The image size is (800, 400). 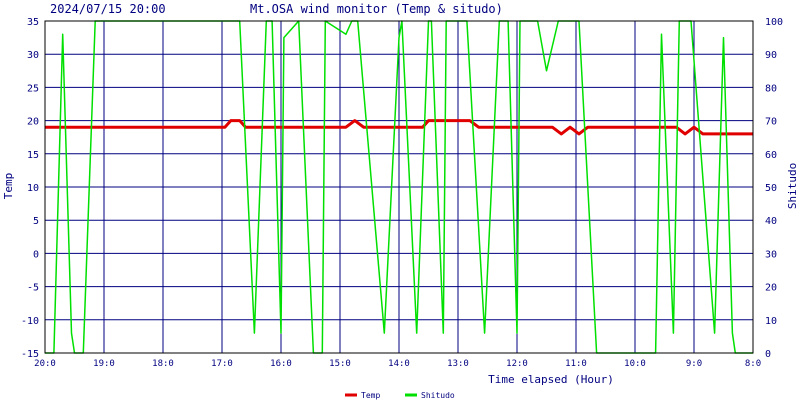 I want to click on x-tick-label: 11:0, so click(x=576, y=364).